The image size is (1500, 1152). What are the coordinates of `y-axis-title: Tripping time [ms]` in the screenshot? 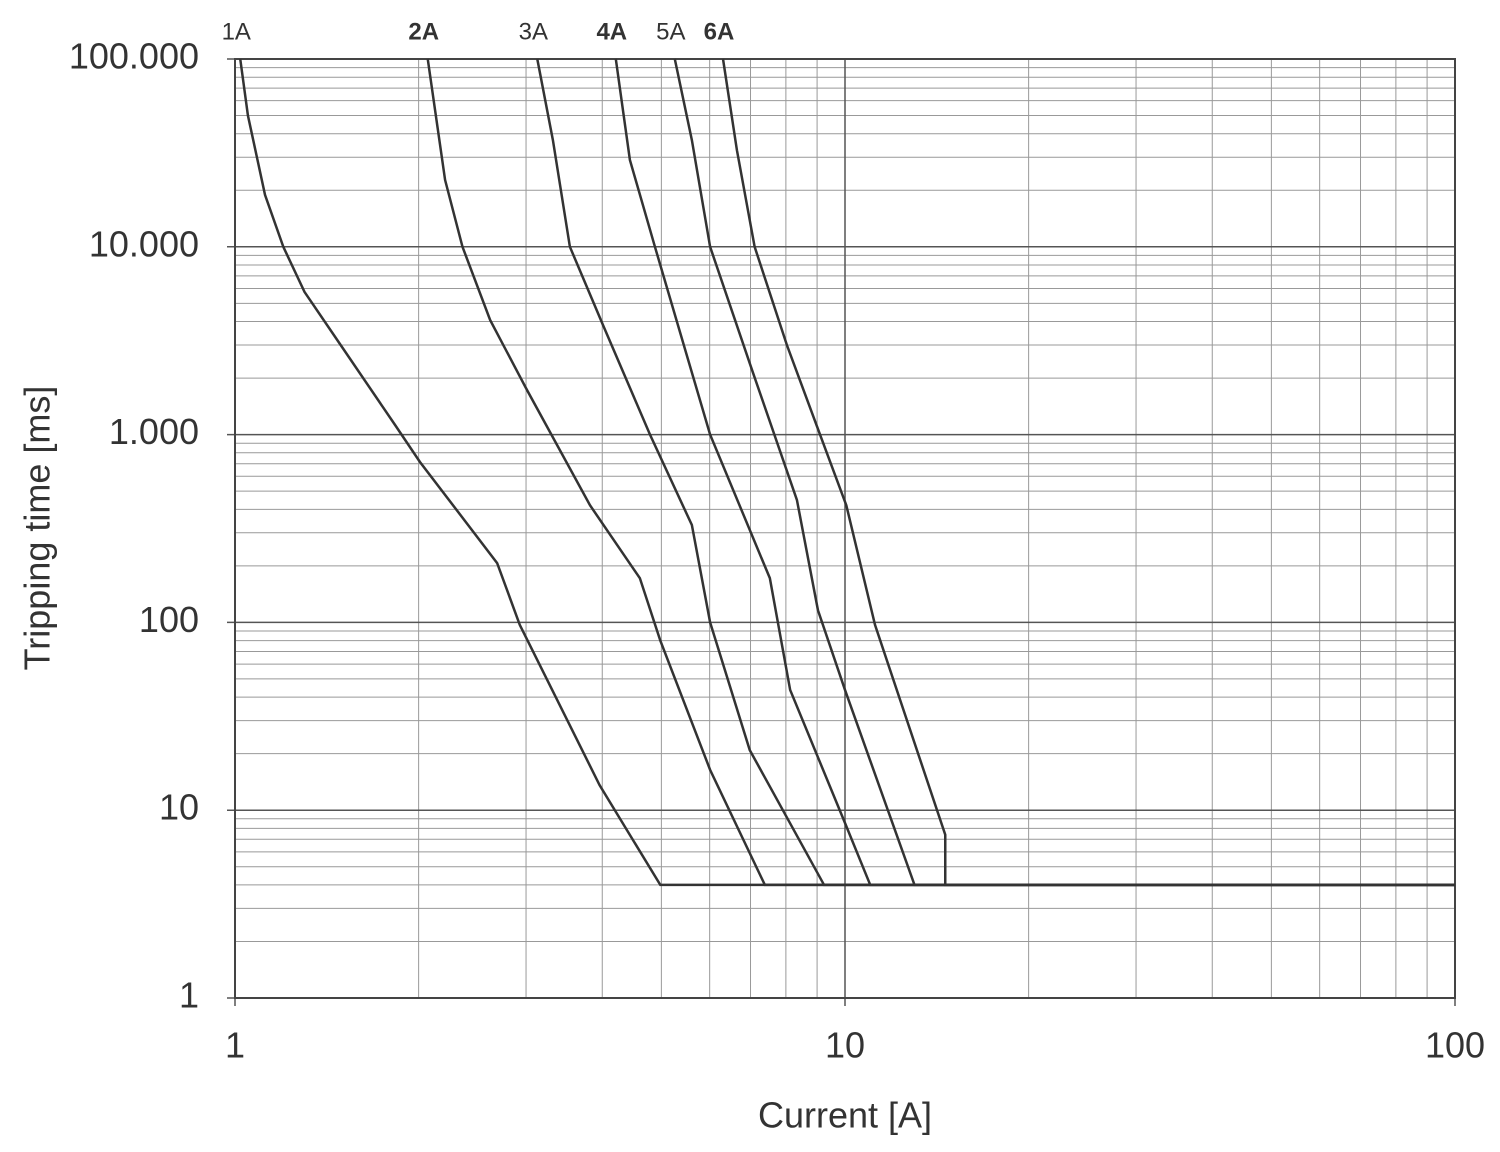 It's located at (37, 528).